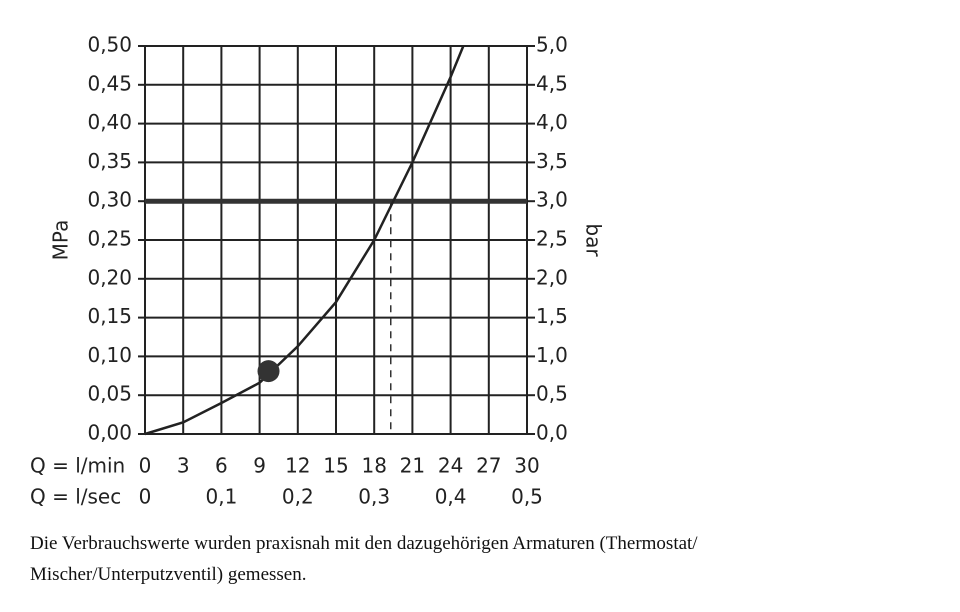 The height and width of the screenshot is (612, 960). What do you see at coordinates (109, 83) in the screenshot?
I see `y-tick-label: 0,45` at bounding box center [109, 83].